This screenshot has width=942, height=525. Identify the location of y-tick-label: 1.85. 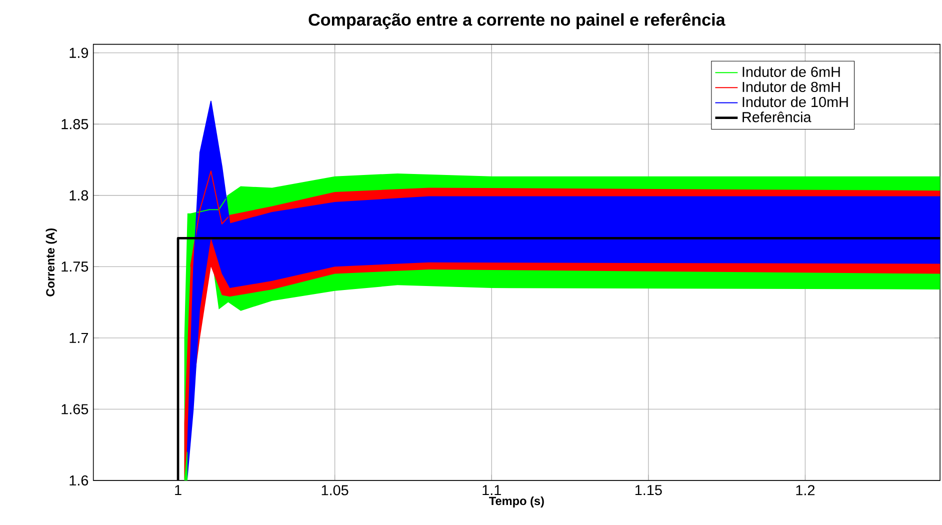
(75, 124).